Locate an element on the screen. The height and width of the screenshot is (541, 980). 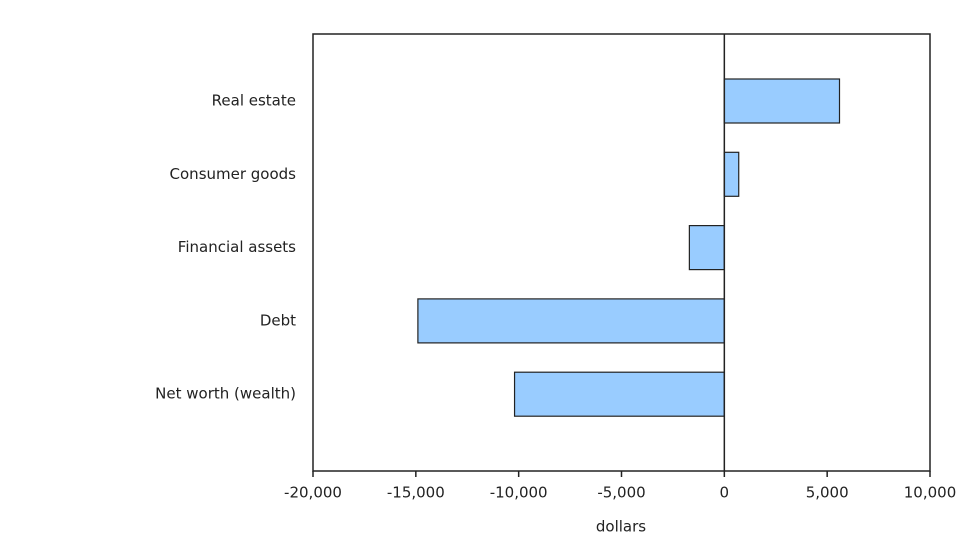
x-tick-label: 0 is located at coordinates (725, 493).